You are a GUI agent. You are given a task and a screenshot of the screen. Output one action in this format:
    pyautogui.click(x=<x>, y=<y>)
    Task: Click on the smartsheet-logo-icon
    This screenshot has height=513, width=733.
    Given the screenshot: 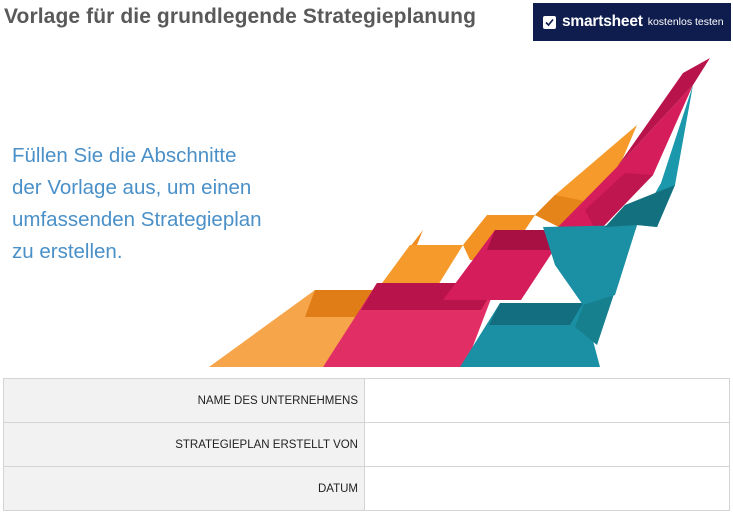 What is the action you would take?
    pyautogui.click(x=549, y=22)
    